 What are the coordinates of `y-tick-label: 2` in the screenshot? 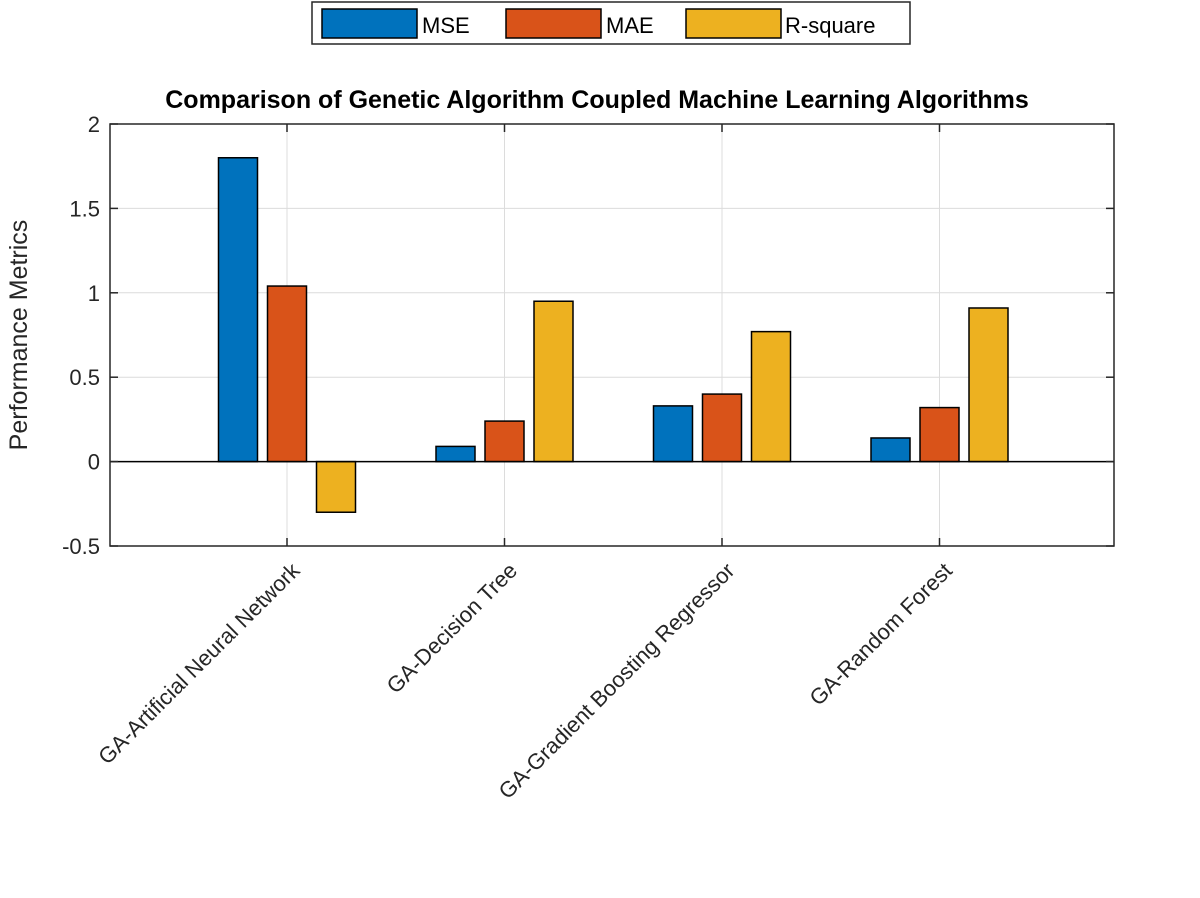 It's located at (94, 124).